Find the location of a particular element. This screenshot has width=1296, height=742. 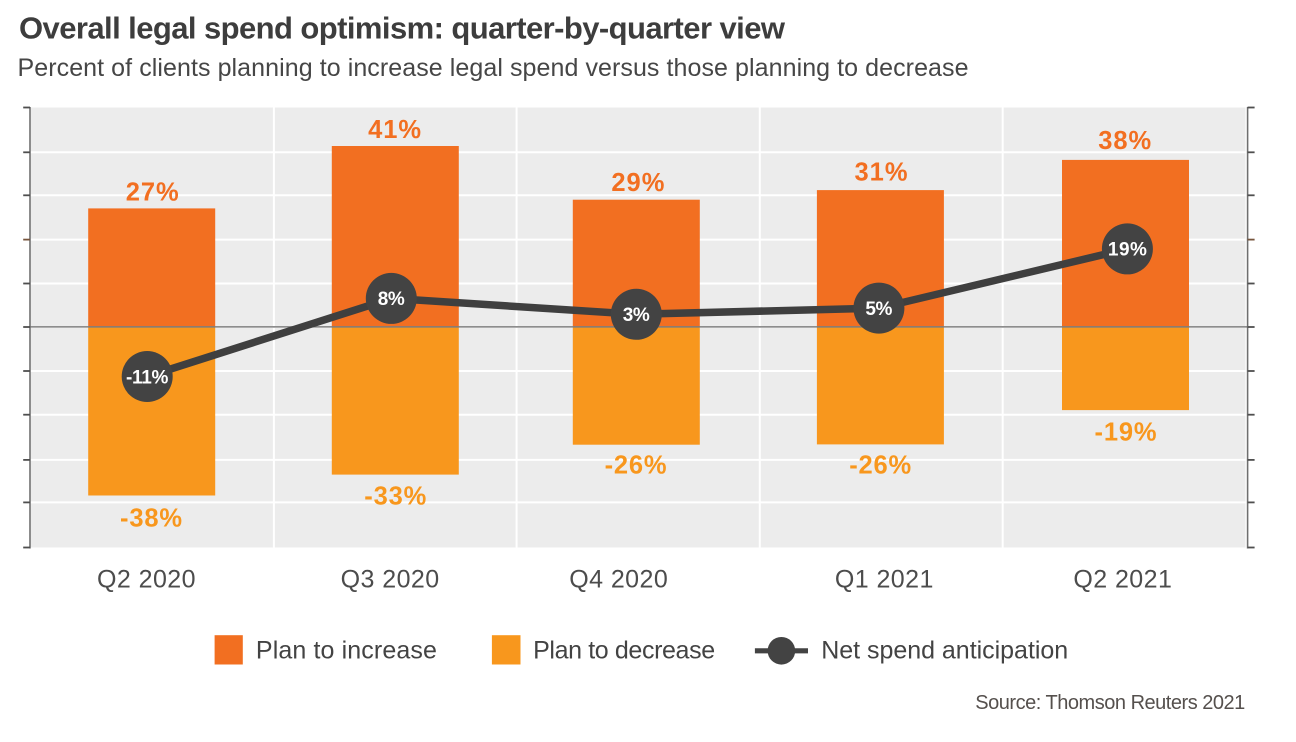

svg-text: Plan to decrease is located at coordinates (624, 650).